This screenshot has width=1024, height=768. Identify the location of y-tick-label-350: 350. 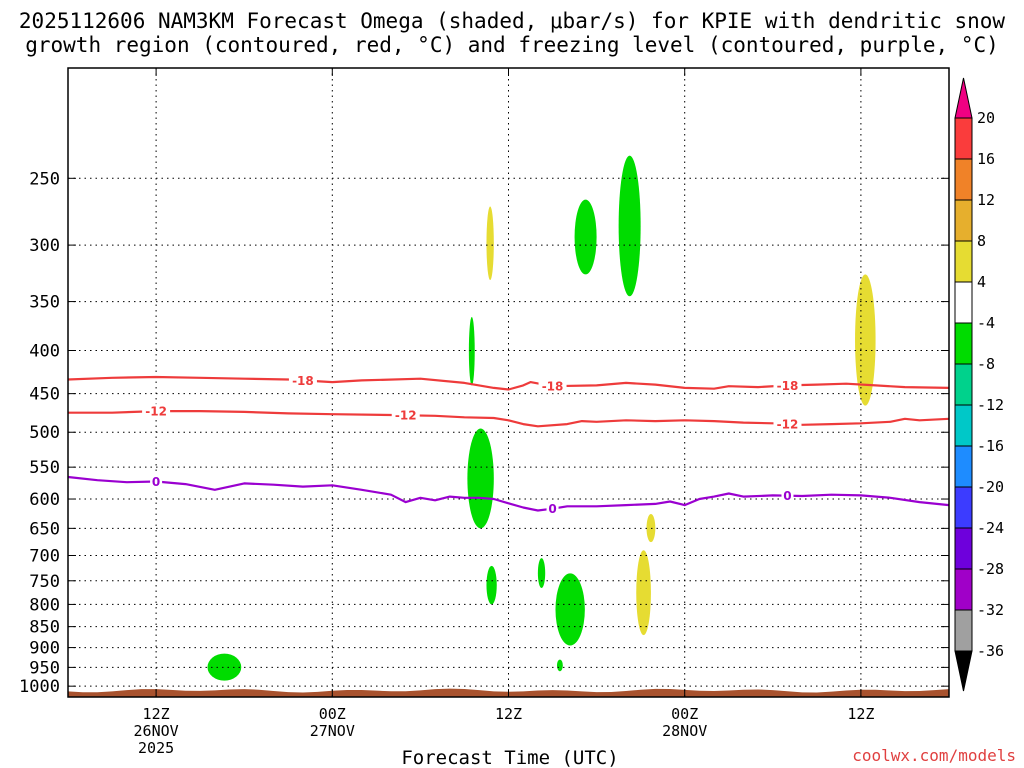
(44, 303).